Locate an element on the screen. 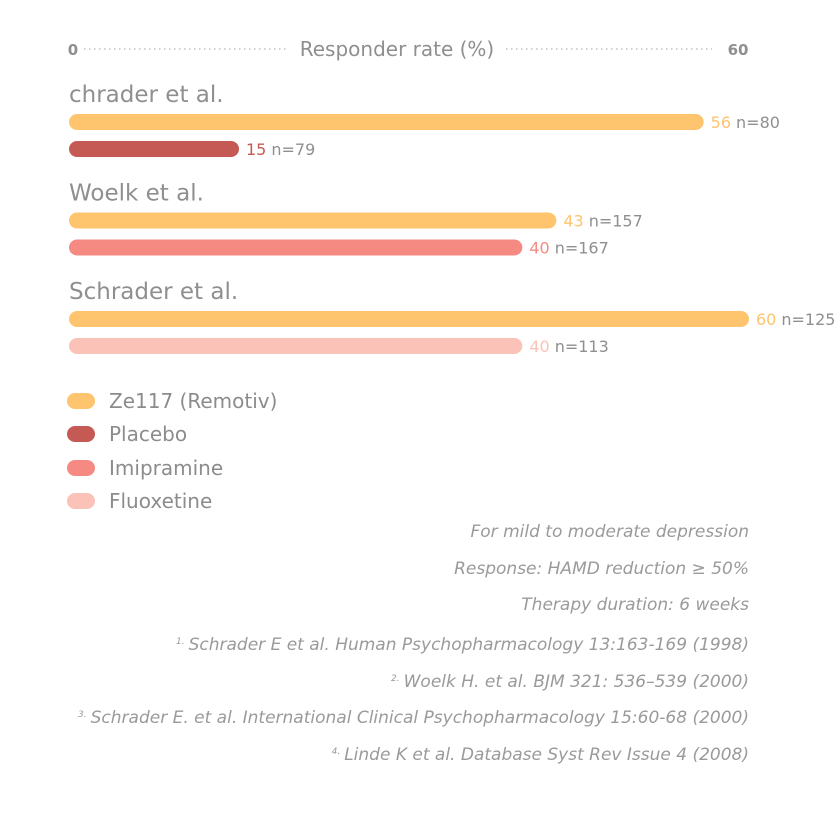 The image size is (836, 834). bar-1-placebo is located at coordinates (154, 149).